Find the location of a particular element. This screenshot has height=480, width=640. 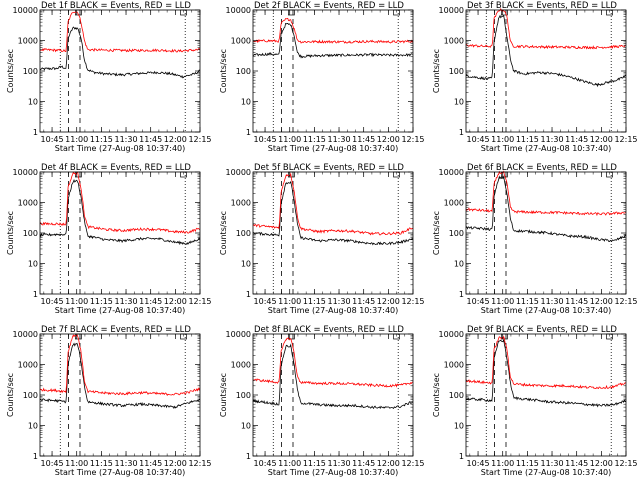

panel-title: Det 1f BLACK = Events, RED = LLD is located at coordinates (116, 6).